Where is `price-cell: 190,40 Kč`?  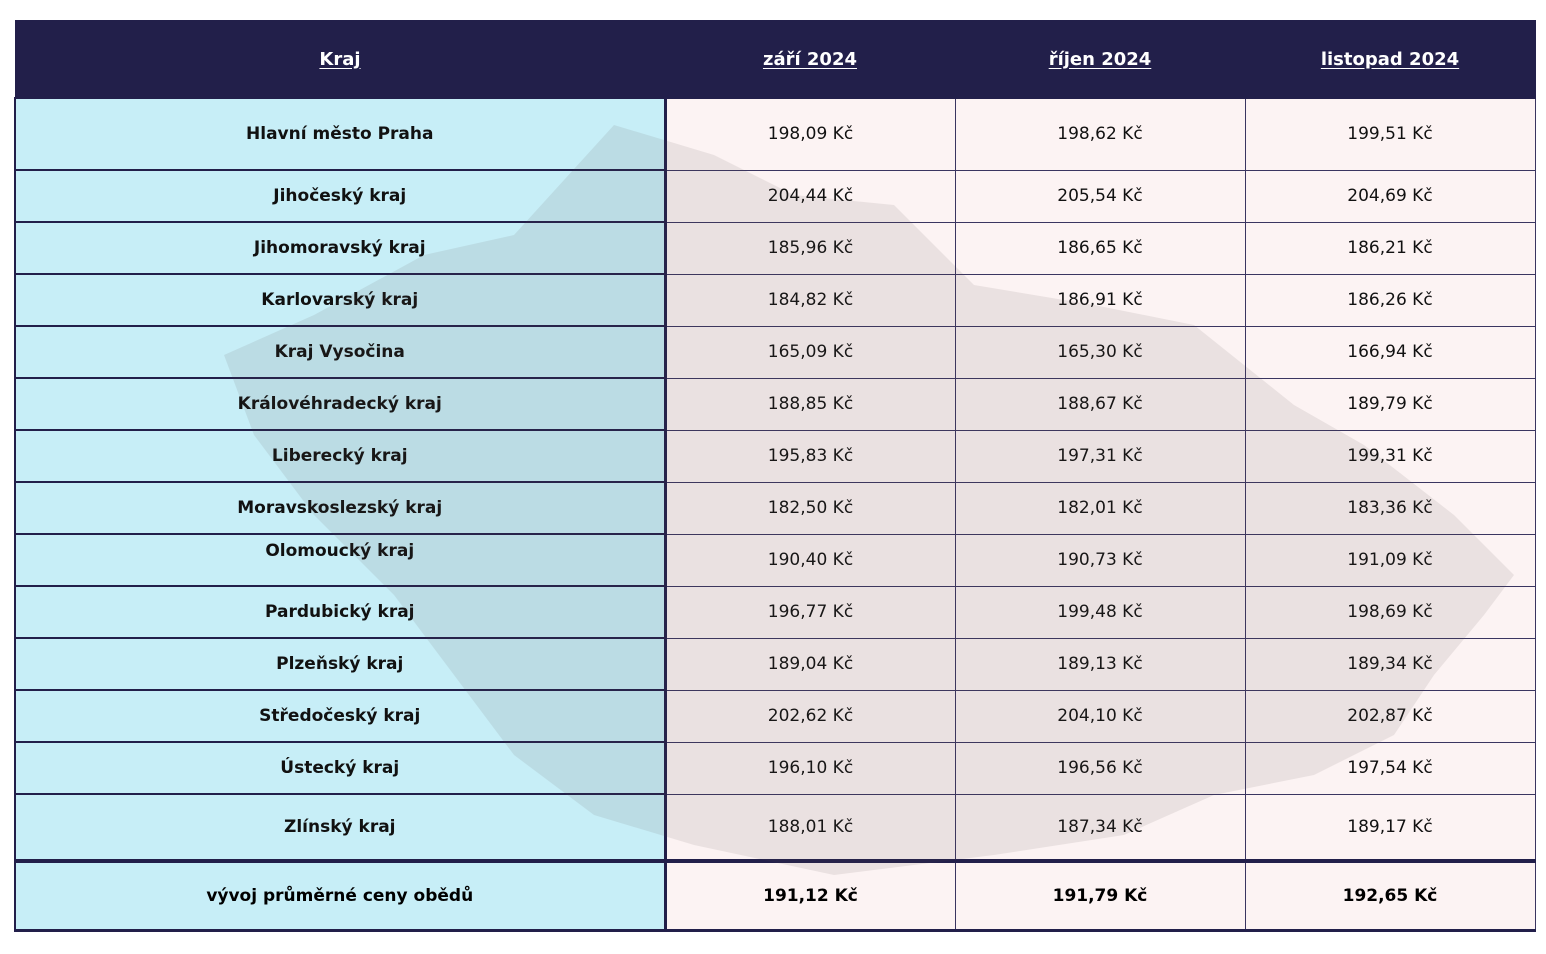 price-cell: 190,40 Kč is located at coordinates (810, 560).